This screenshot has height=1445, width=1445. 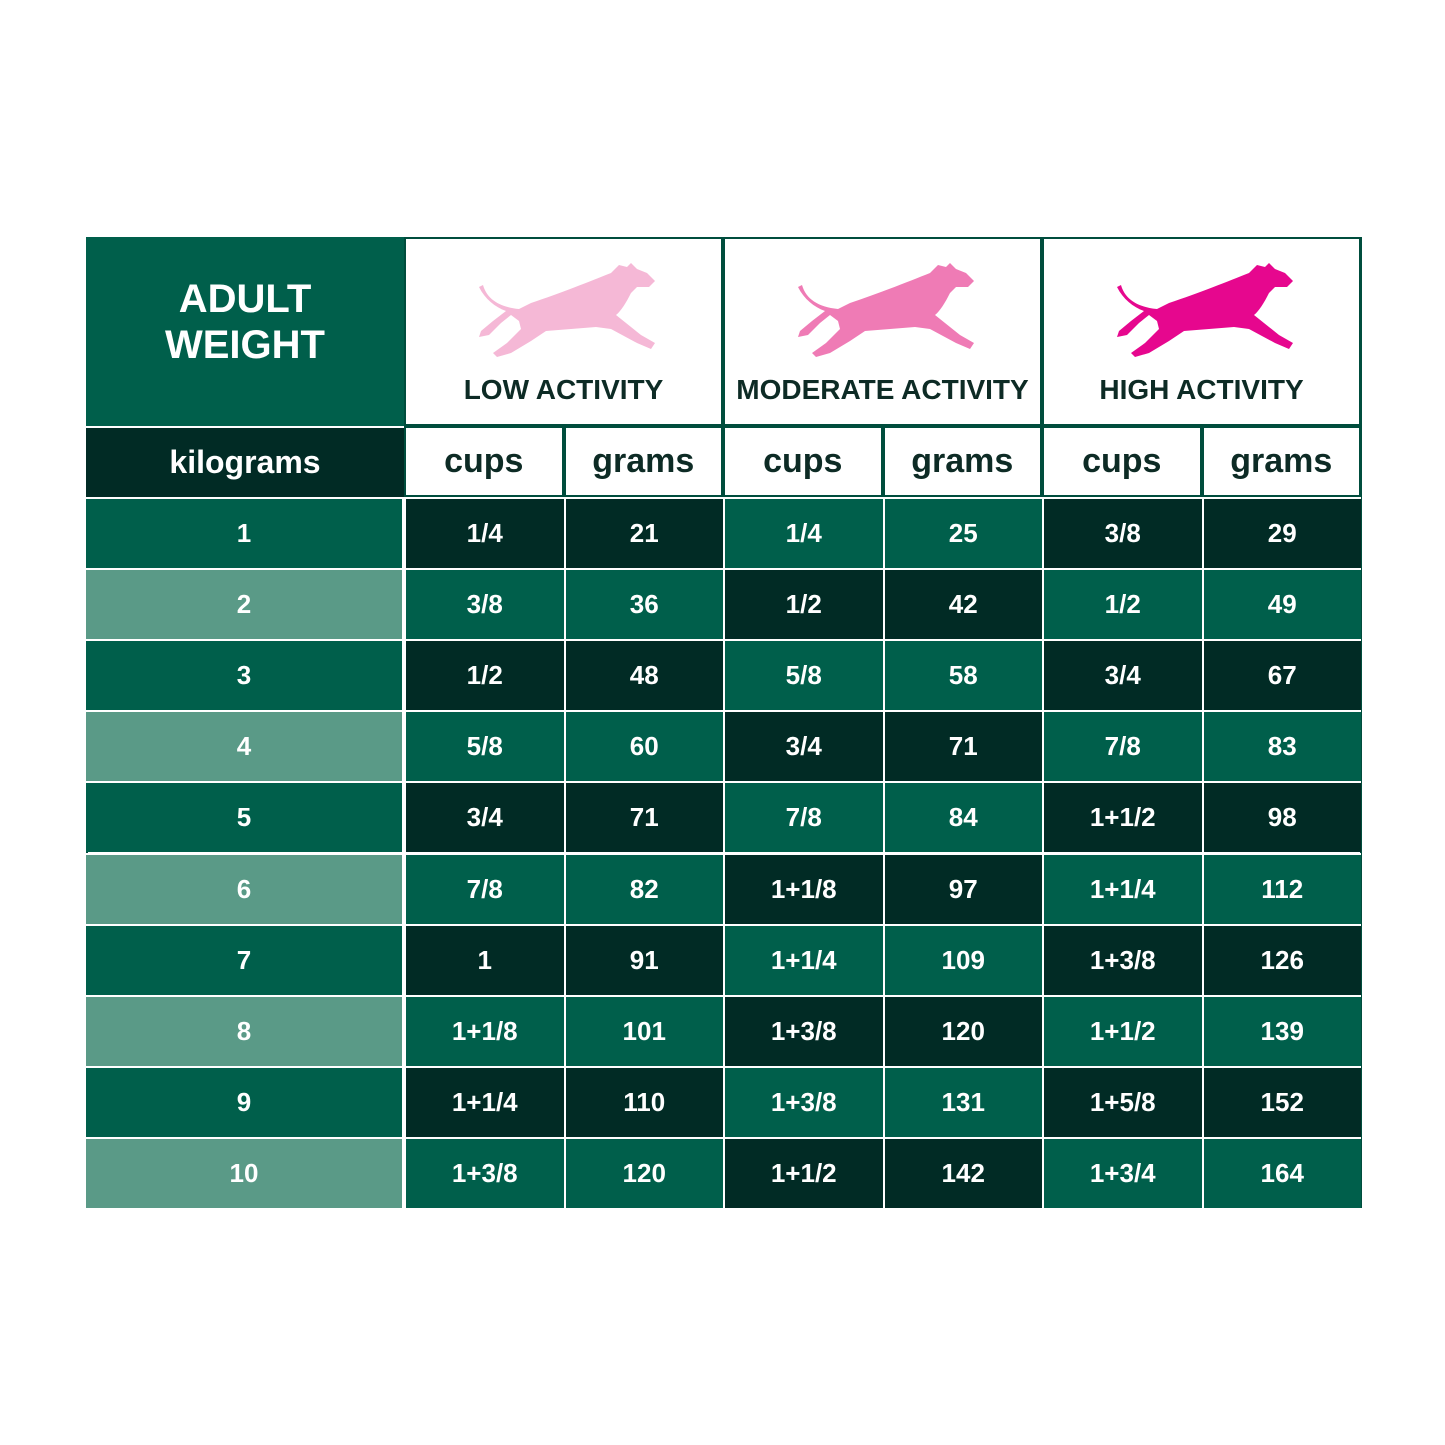 What do you see at coordinates (643, 1030) in the screenshot?
I see `value-cell: 101` at bounding box center [643, 1030].